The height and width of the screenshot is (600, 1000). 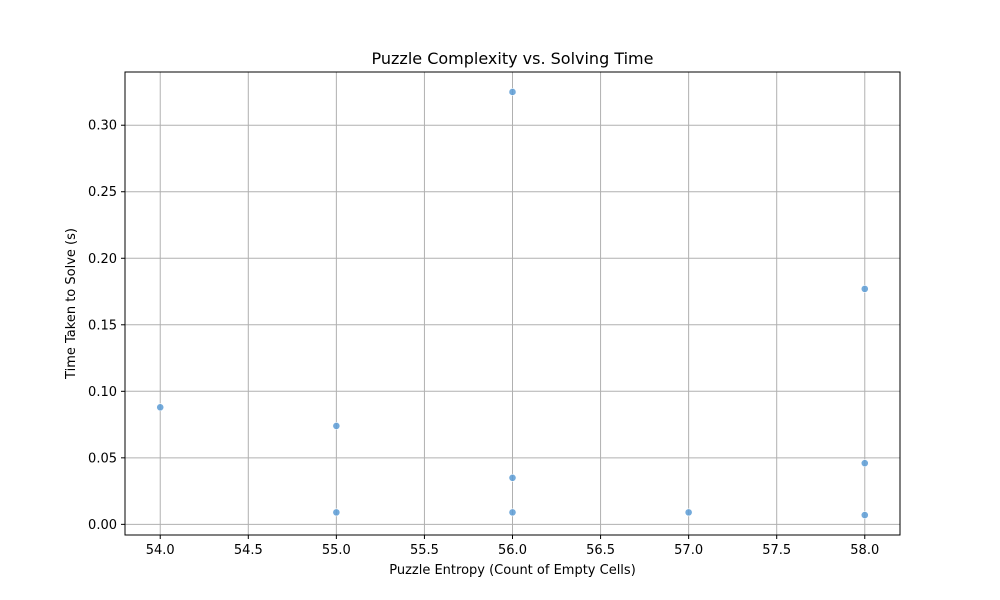 I want to click on x-tick-label: 55.0, so click(x=336, y=550).